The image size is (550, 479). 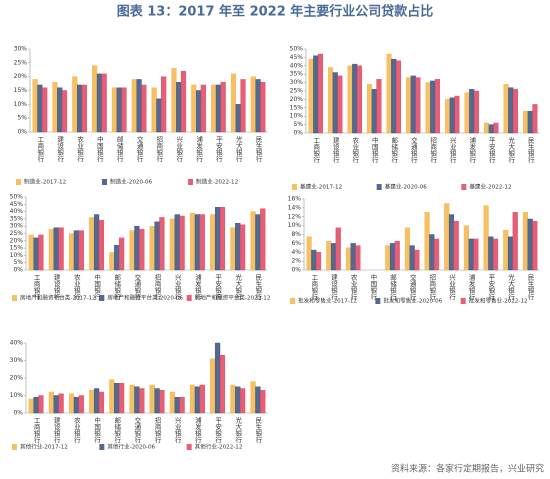 What do you see at coordinates (295, 216) in the screenshot?
I see `y-tick-label: 12%` at bounding box center [295, 216].